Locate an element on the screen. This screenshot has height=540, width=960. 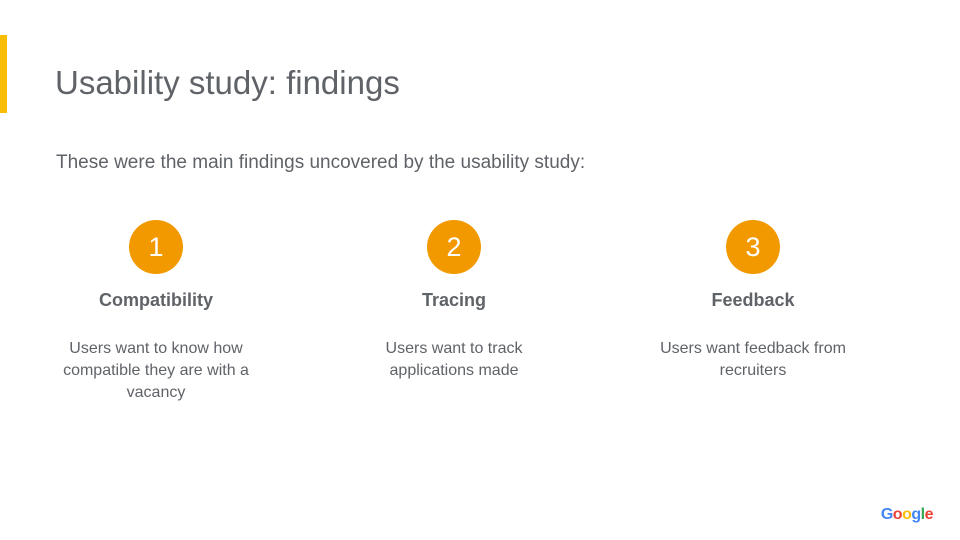
logo-letter: g is located at coordinates (916, 514).